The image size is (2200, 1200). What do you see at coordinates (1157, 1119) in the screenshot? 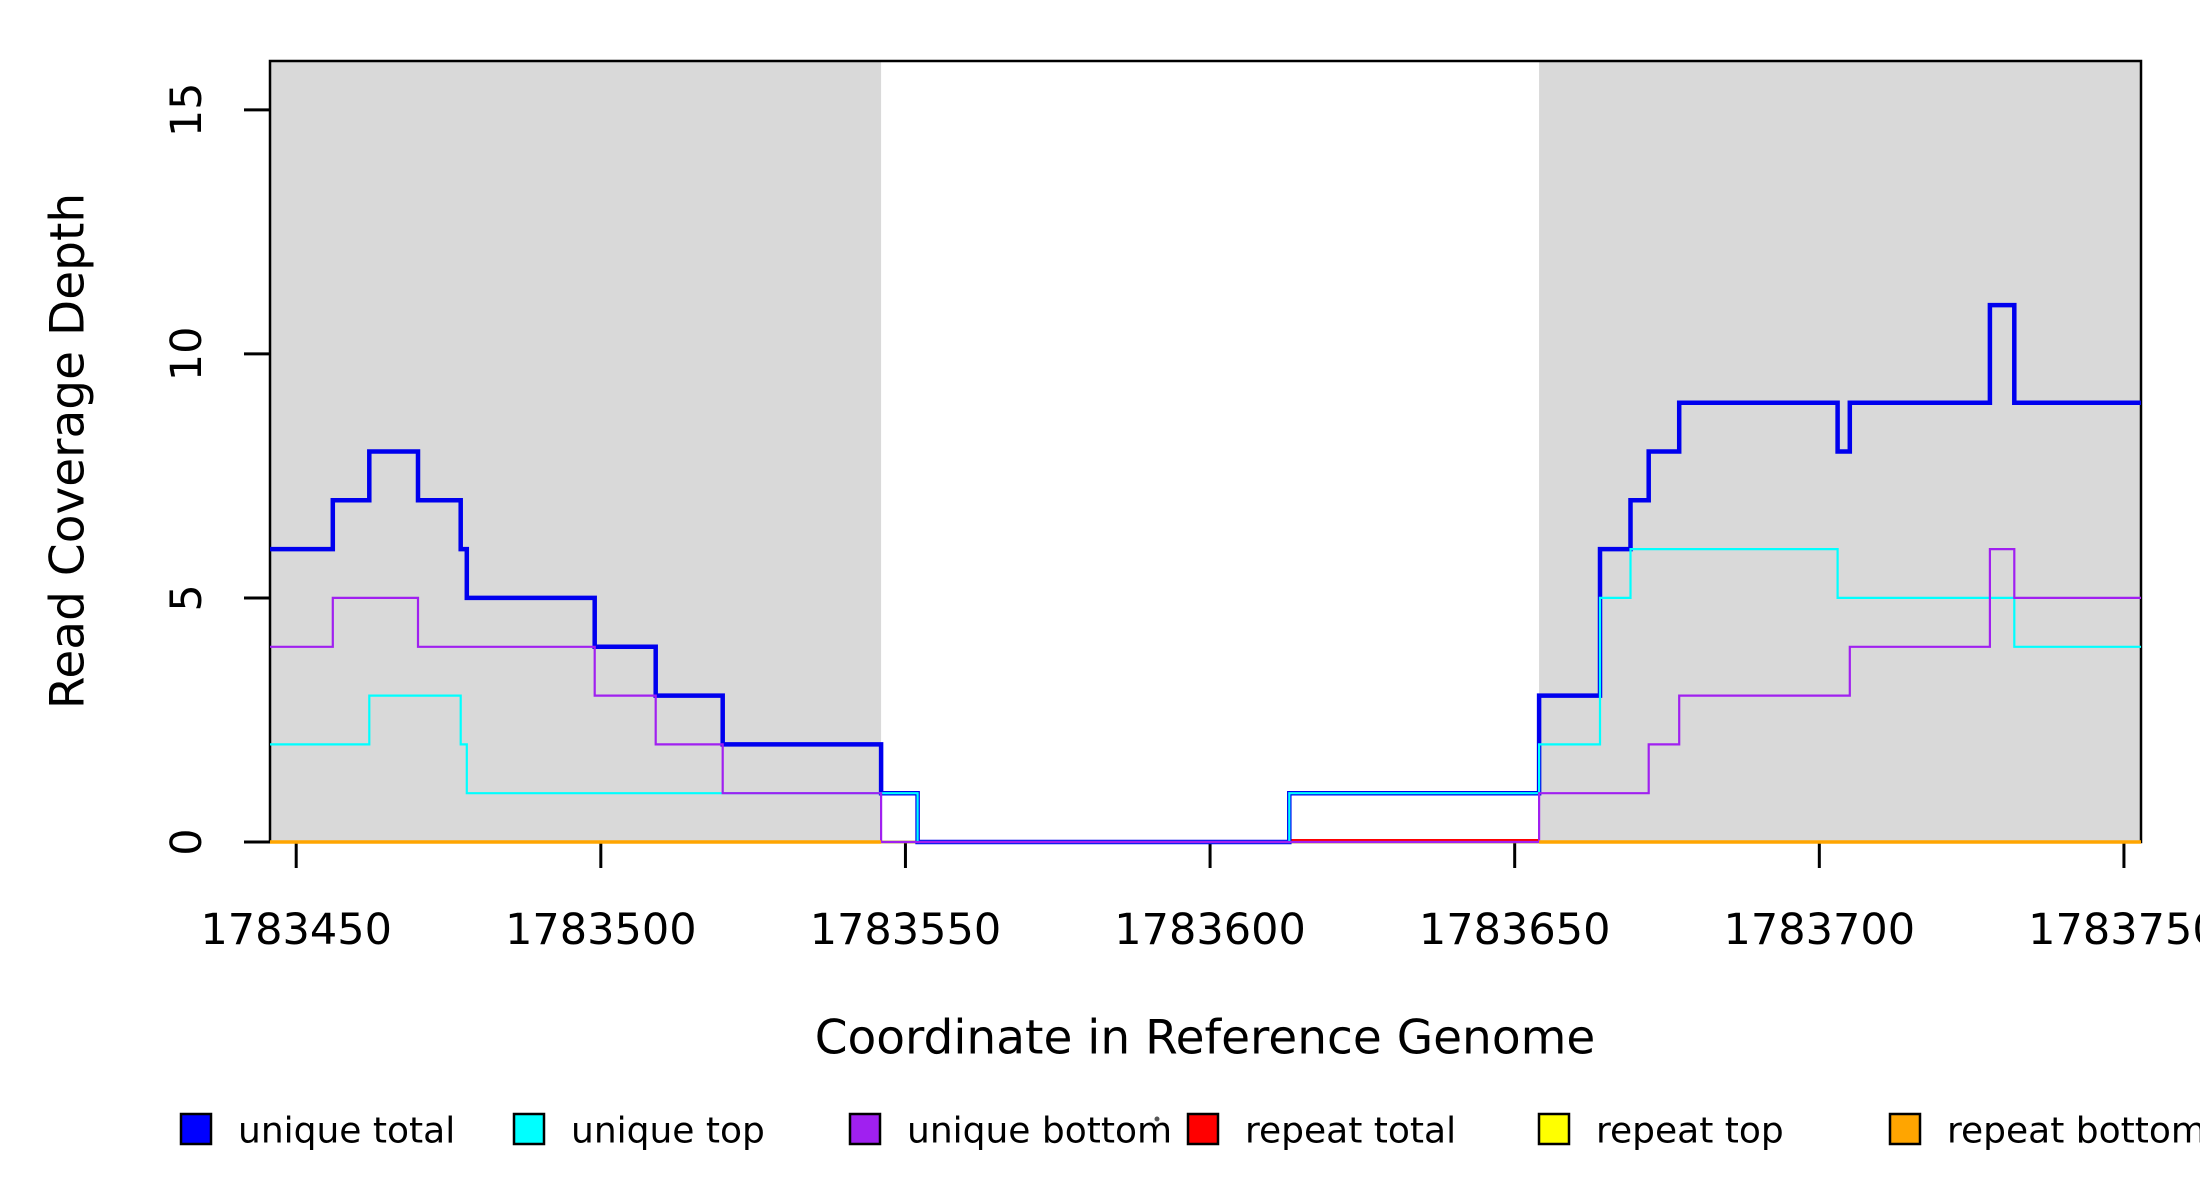
I see `stray-dot-artifact` at bounding box center [1157, 1119].